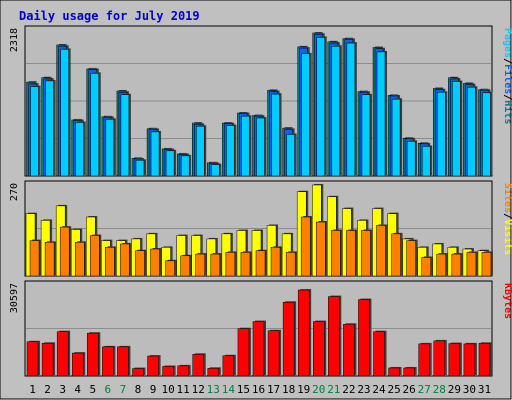 The width and height of the screenshot is (512, 400). What do you see at coordinates (138, 389) in the screenshot?
I see `x-tick-label-day-8: 8` at bounding box center [138, 389].